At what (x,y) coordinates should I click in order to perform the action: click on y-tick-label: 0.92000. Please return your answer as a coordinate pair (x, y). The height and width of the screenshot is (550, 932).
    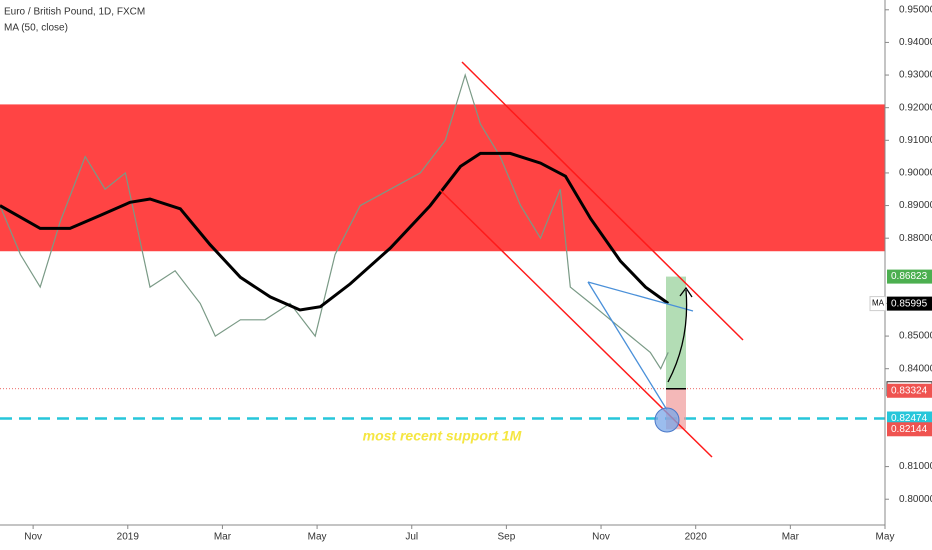
    Looking at the image, I should click on (915, 107).